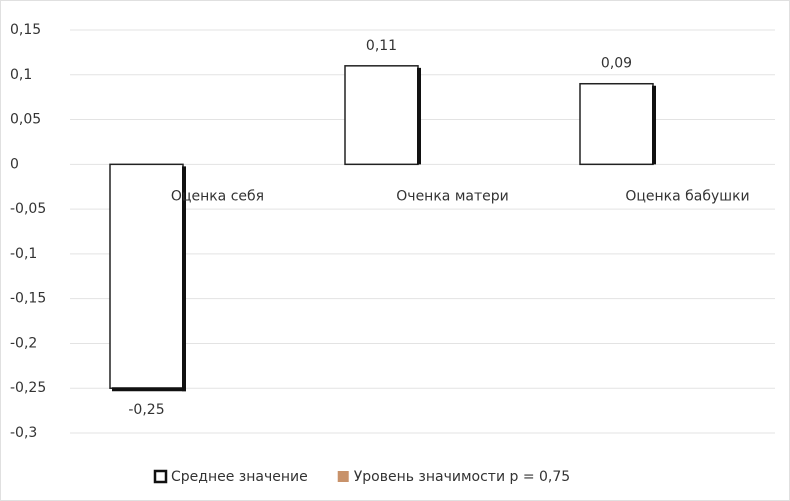 The width and height of the screenshot is (790, 501). Describe the element at coordinates (21, 75) in the screenshot. I see `y-tick-label: 0,1` at that location.